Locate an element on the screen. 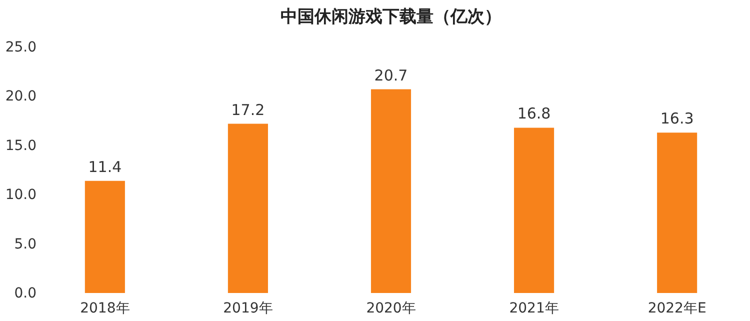 The height and width of the screenshot is (321, 750). y-tick-label: 15.0 is located at coordinates (20, 146).